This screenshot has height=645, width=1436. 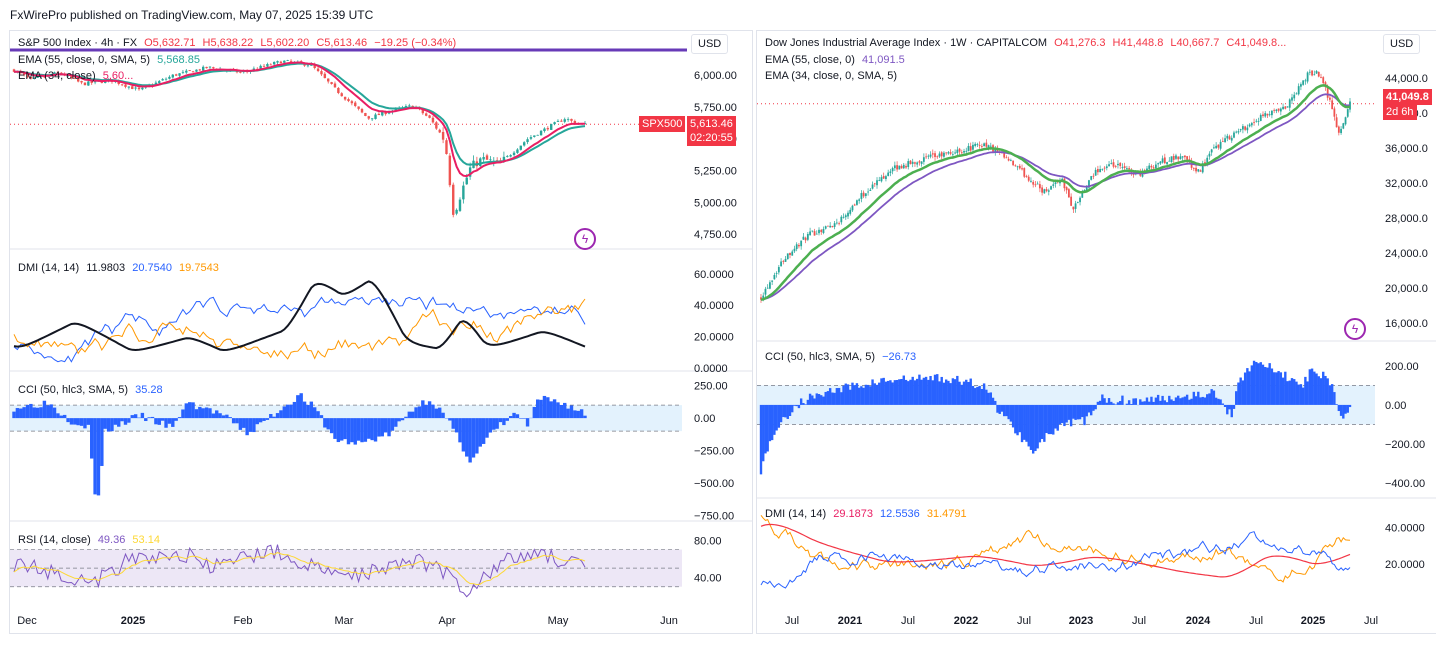 I want to click on sp500-ema55-legend: EMA (55, close, 0, SMA, 5) 5,568.85, so click(x=111, y=60).